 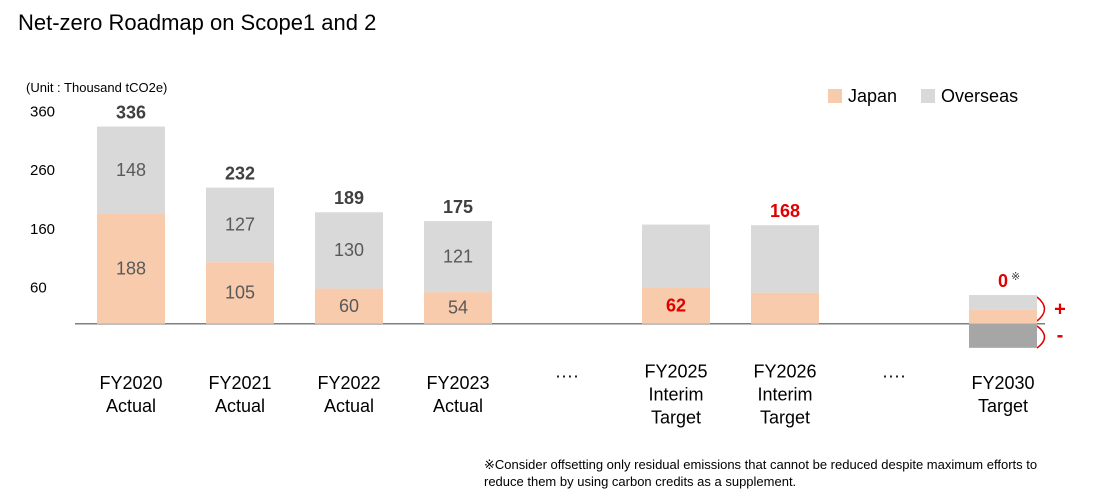 What do you see at coordinates (97, 87) in the screenshot?
I see `unit-label: (Unit : Thousand tCO2e)` at bounding box center [97, 87].